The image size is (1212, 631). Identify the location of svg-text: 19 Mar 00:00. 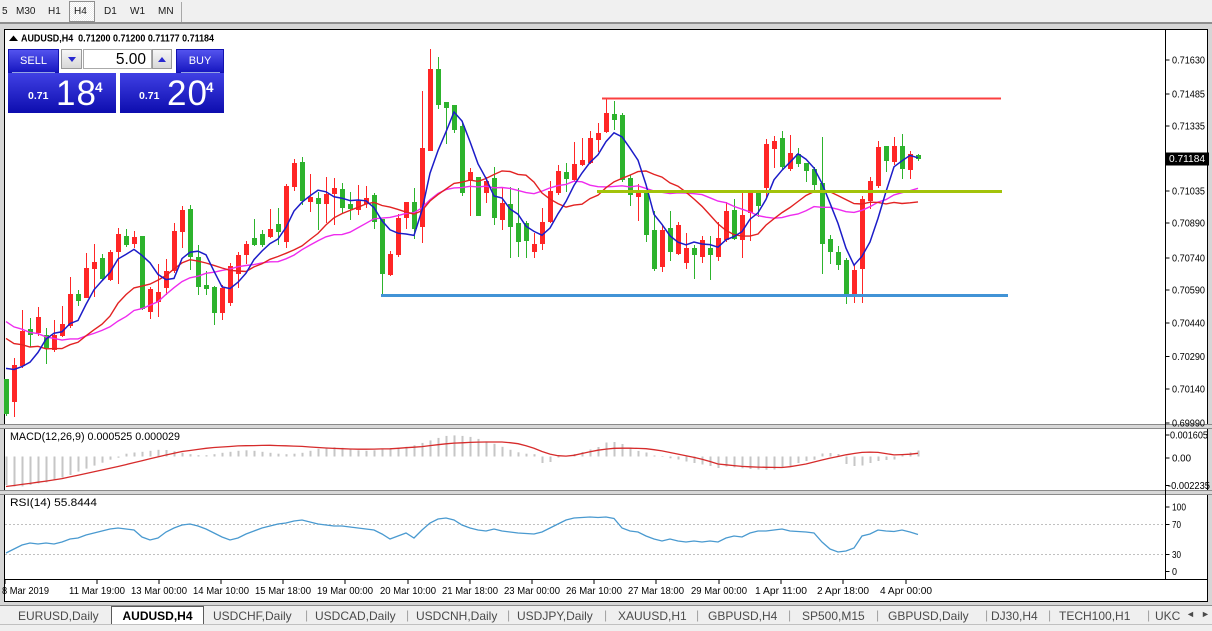
(345, 591).